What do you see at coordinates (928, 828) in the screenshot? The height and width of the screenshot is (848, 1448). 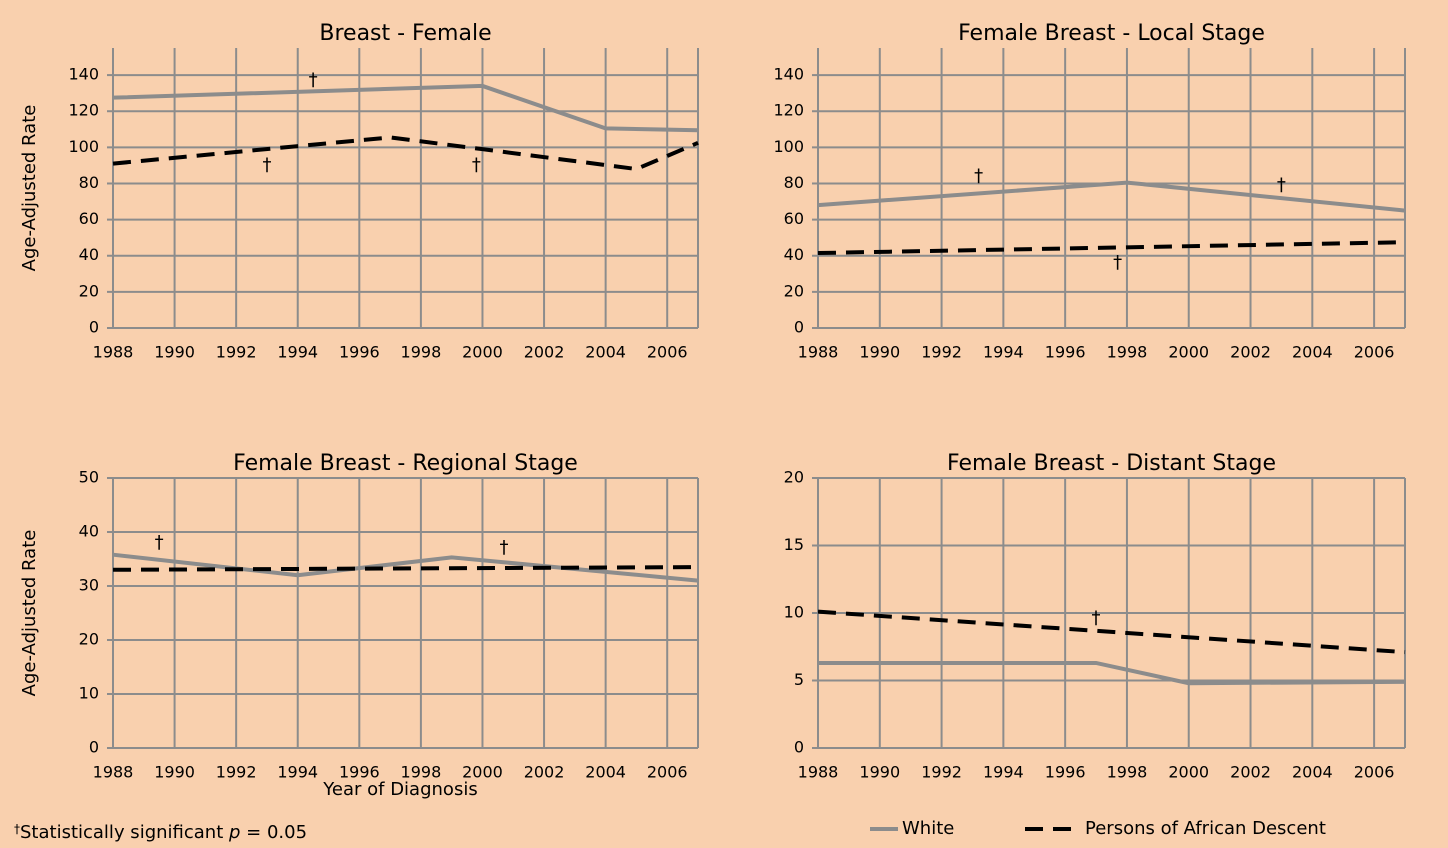 I see `legend-label: White` at bounding box center [928, 828].